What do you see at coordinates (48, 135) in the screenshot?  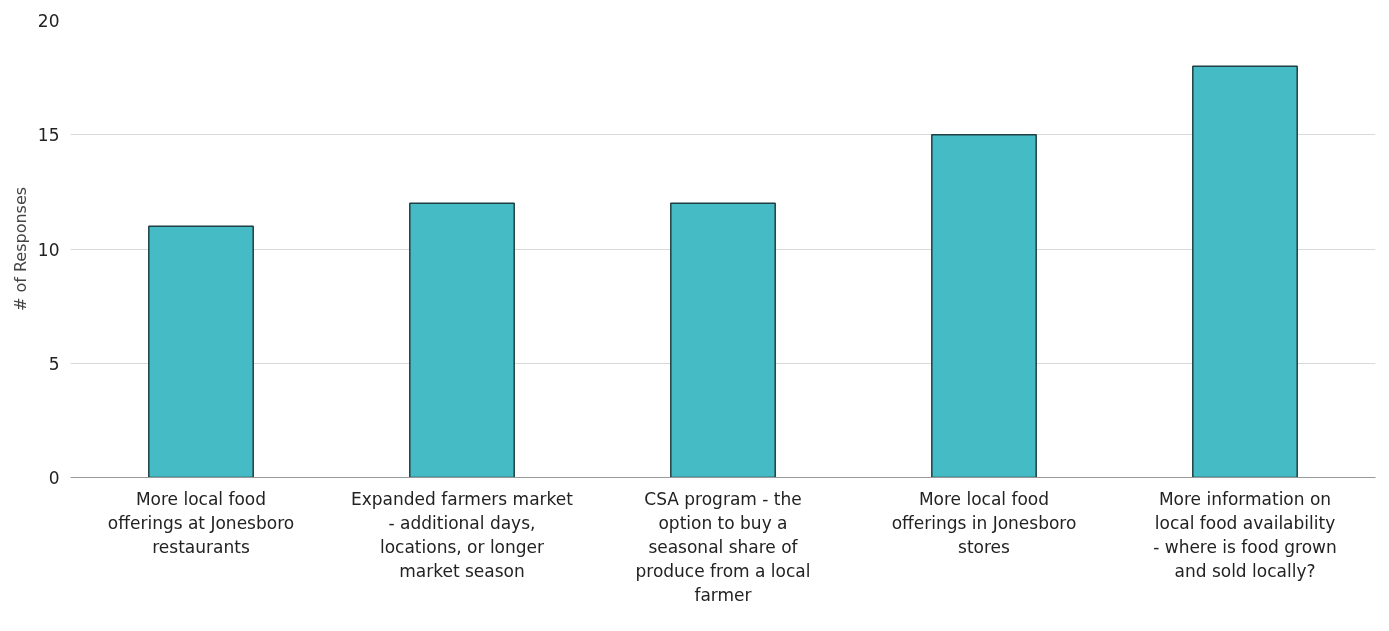 I see `y-tick-label: 15` at bounding box center [48, 135].